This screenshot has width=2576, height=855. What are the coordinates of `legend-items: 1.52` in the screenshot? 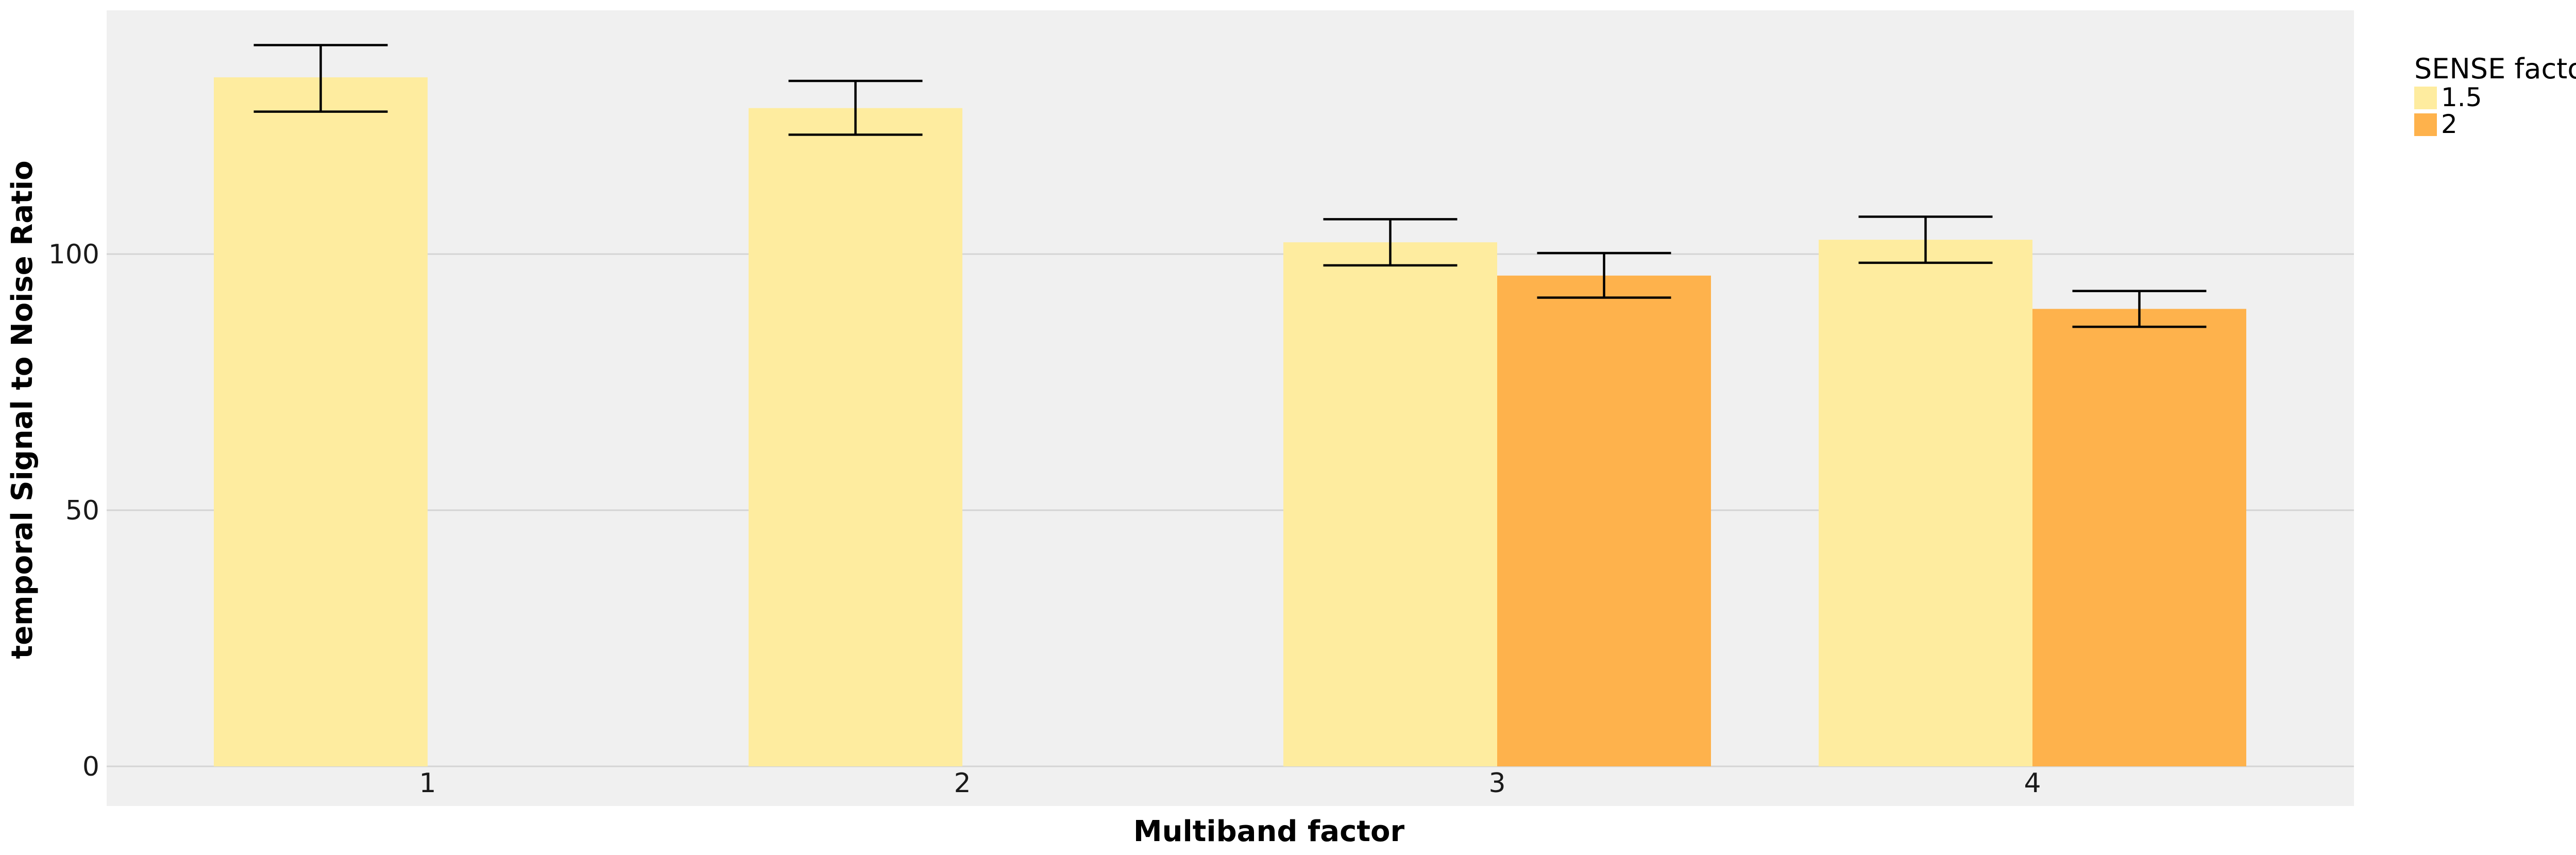 It's located at (2448, 110).